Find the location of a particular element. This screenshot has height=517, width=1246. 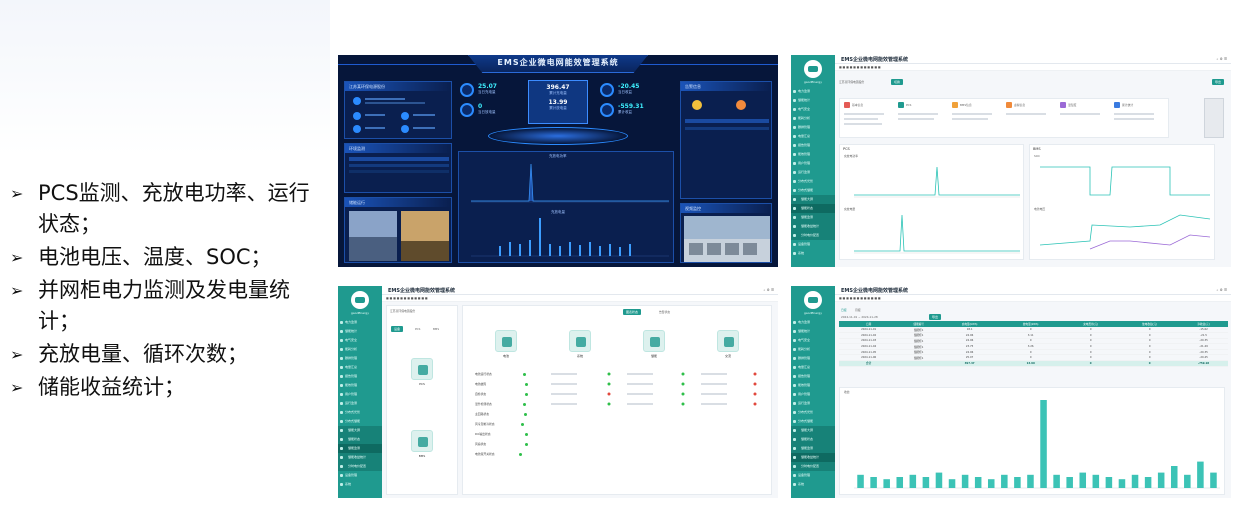

card-title: PCS is located at coordinates (909, 105).